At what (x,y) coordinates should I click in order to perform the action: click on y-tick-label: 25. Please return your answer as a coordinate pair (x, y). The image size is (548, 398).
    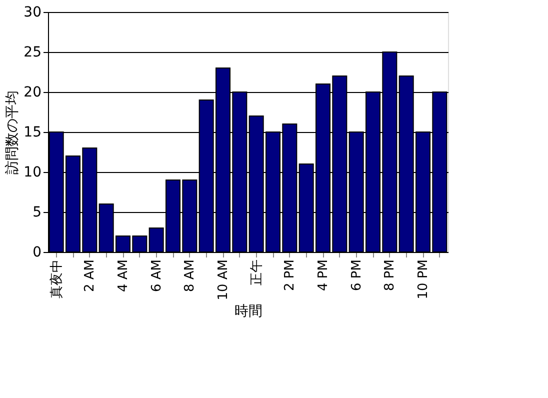
    Looking at the image, I should click on (33, 52).